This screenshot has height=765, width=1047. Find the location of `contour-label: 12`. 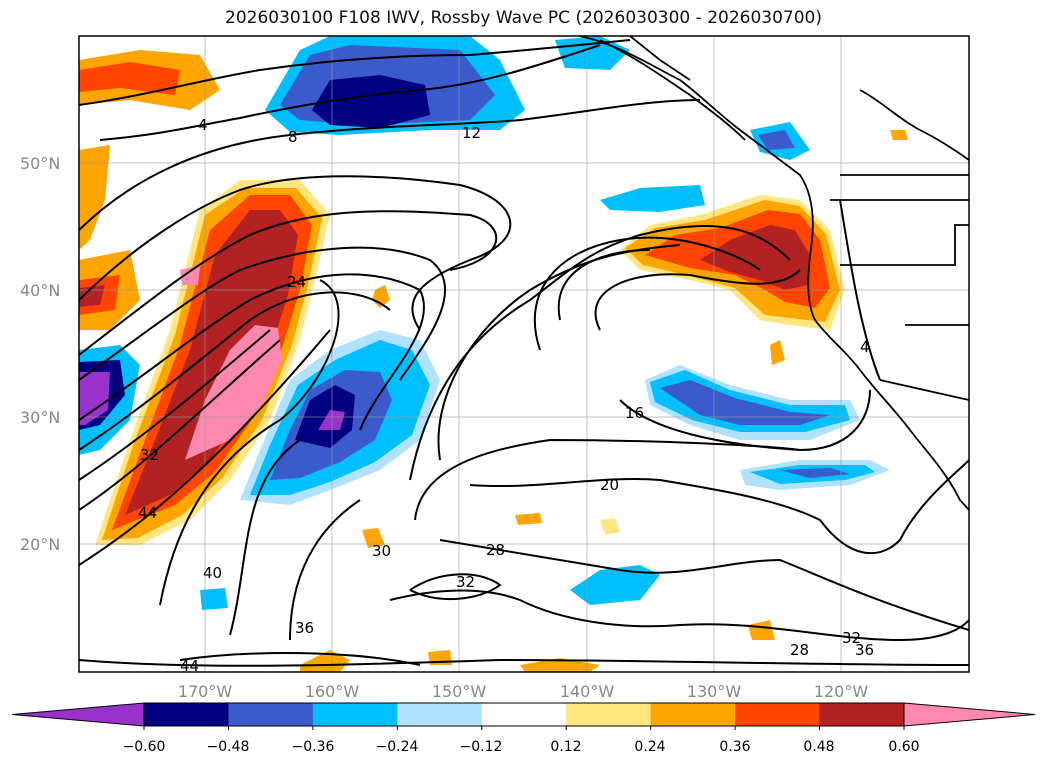

contour-label: 12 is located at coordinates (471, 133).